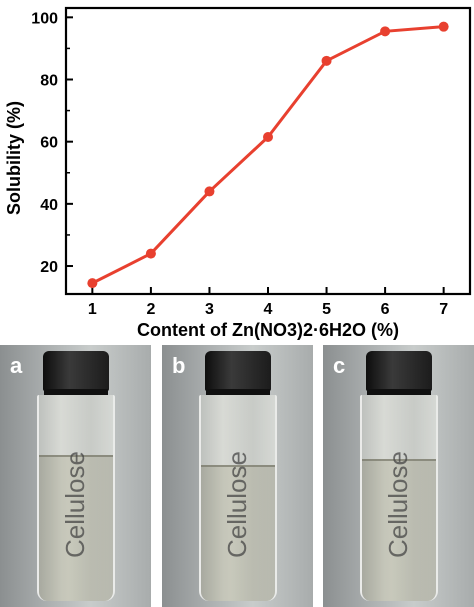 Image resolution: width=474 pixels, height=607 pixels. I want to click on y-axis-ticks: 20 40 60 80 100, so click(52, 143).